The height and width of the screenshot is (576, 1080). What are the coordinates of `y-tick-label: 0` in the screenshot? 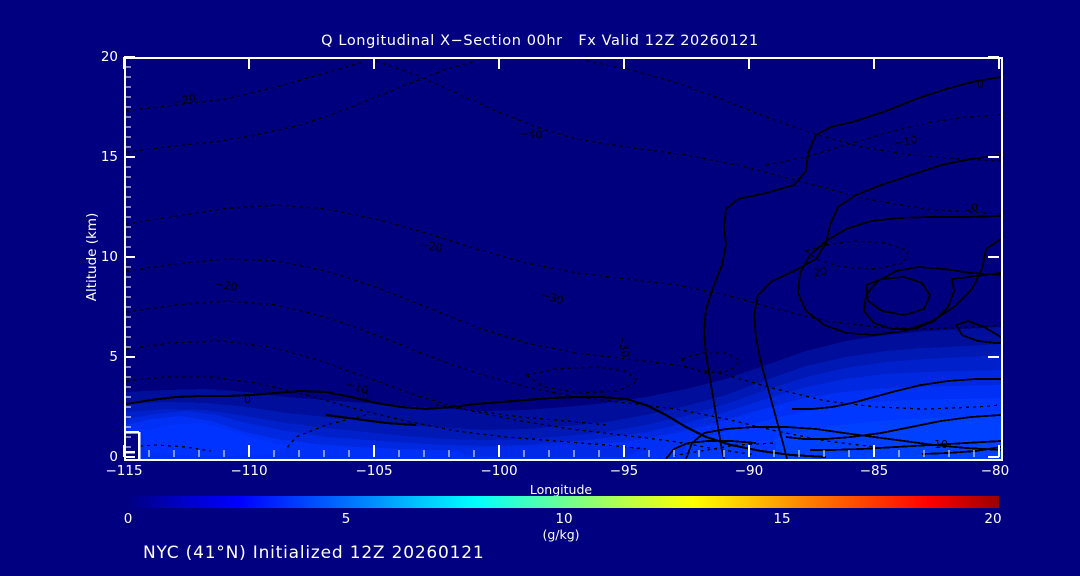 It's located at (113, 457).